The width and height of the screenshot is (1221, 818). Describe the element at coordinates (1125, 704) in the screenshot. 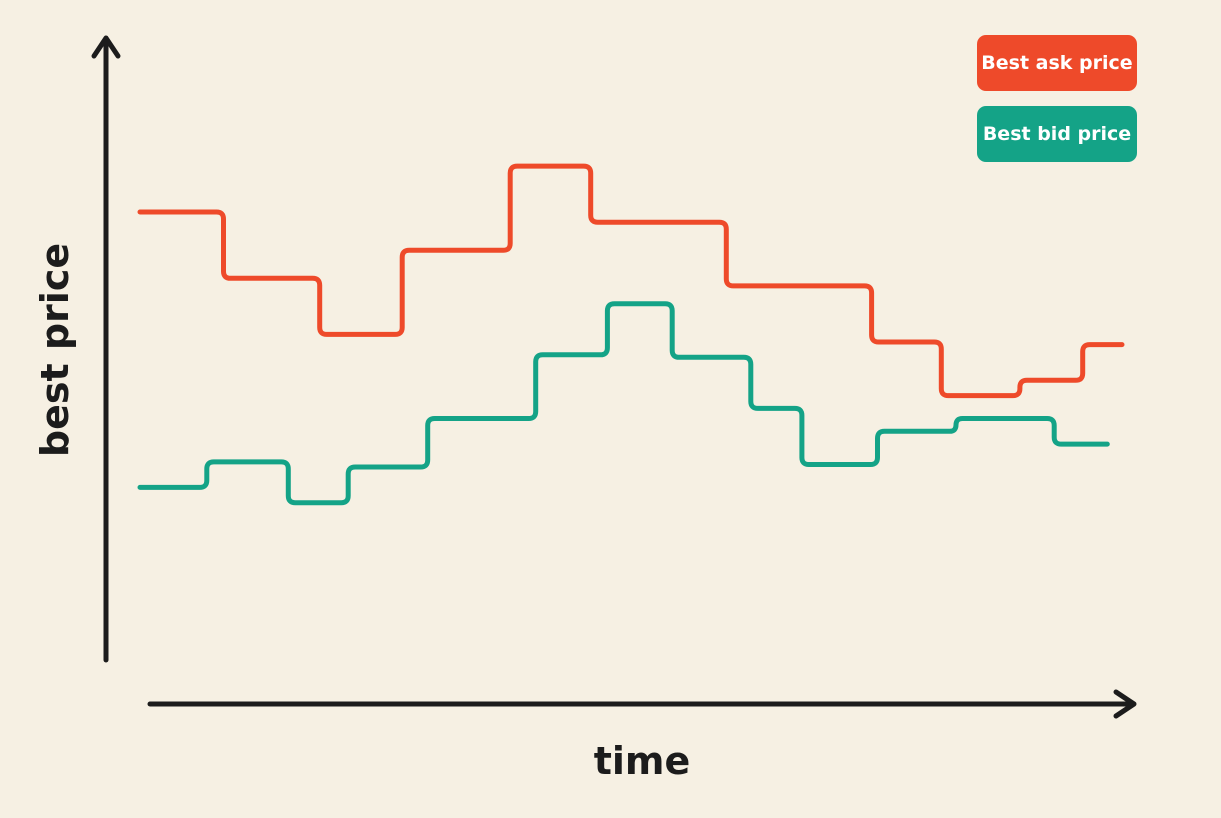

I see `x-axis-arrow-icon` at that location.